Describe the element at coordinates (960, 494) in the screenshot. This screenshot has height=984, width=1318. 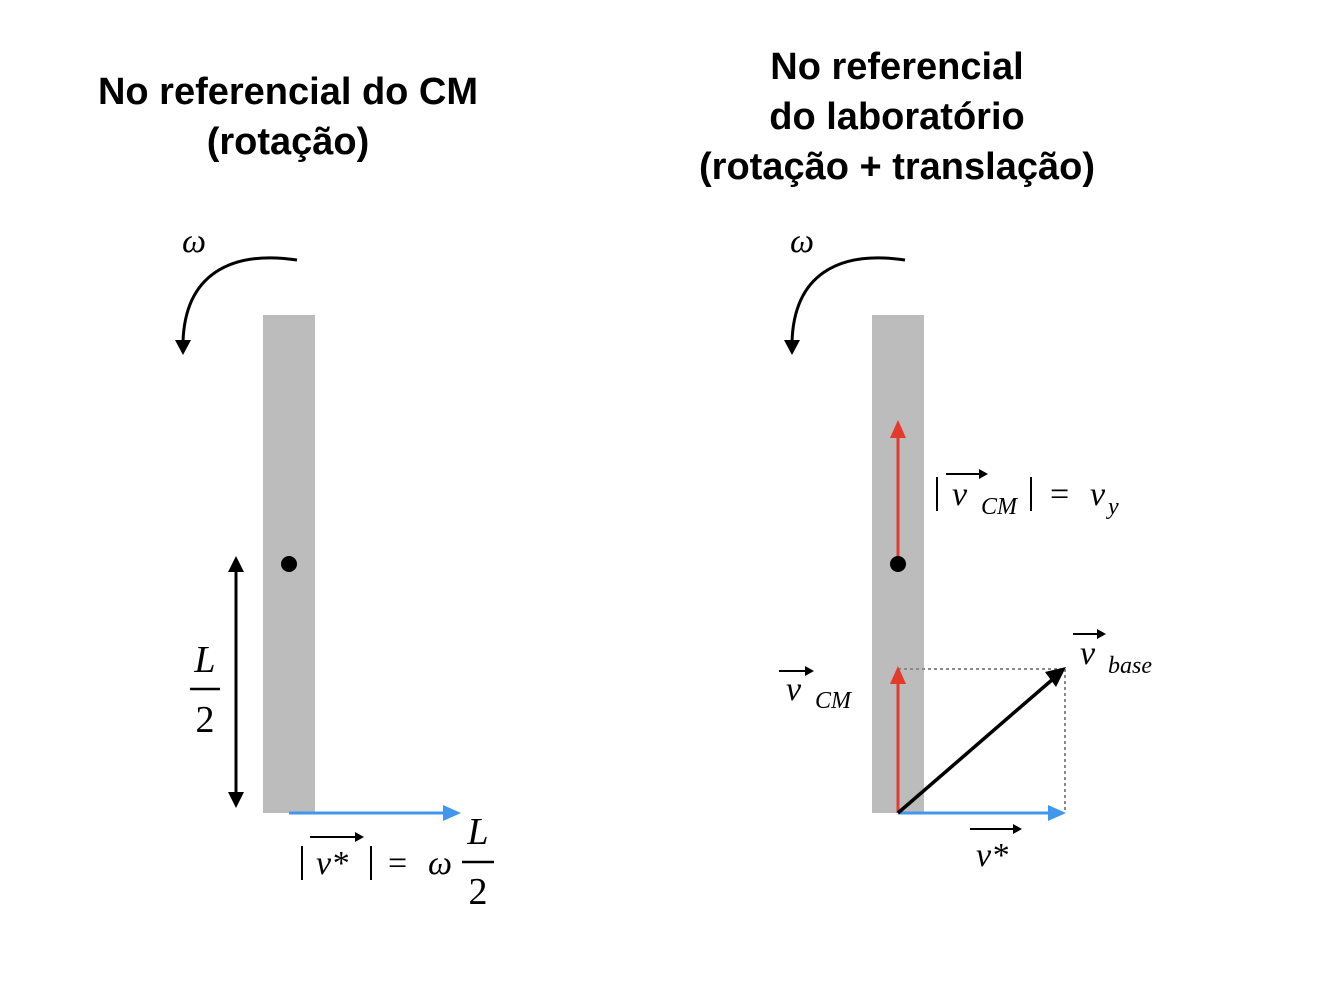
I see `right-vcm-formula-v: v` at that location.